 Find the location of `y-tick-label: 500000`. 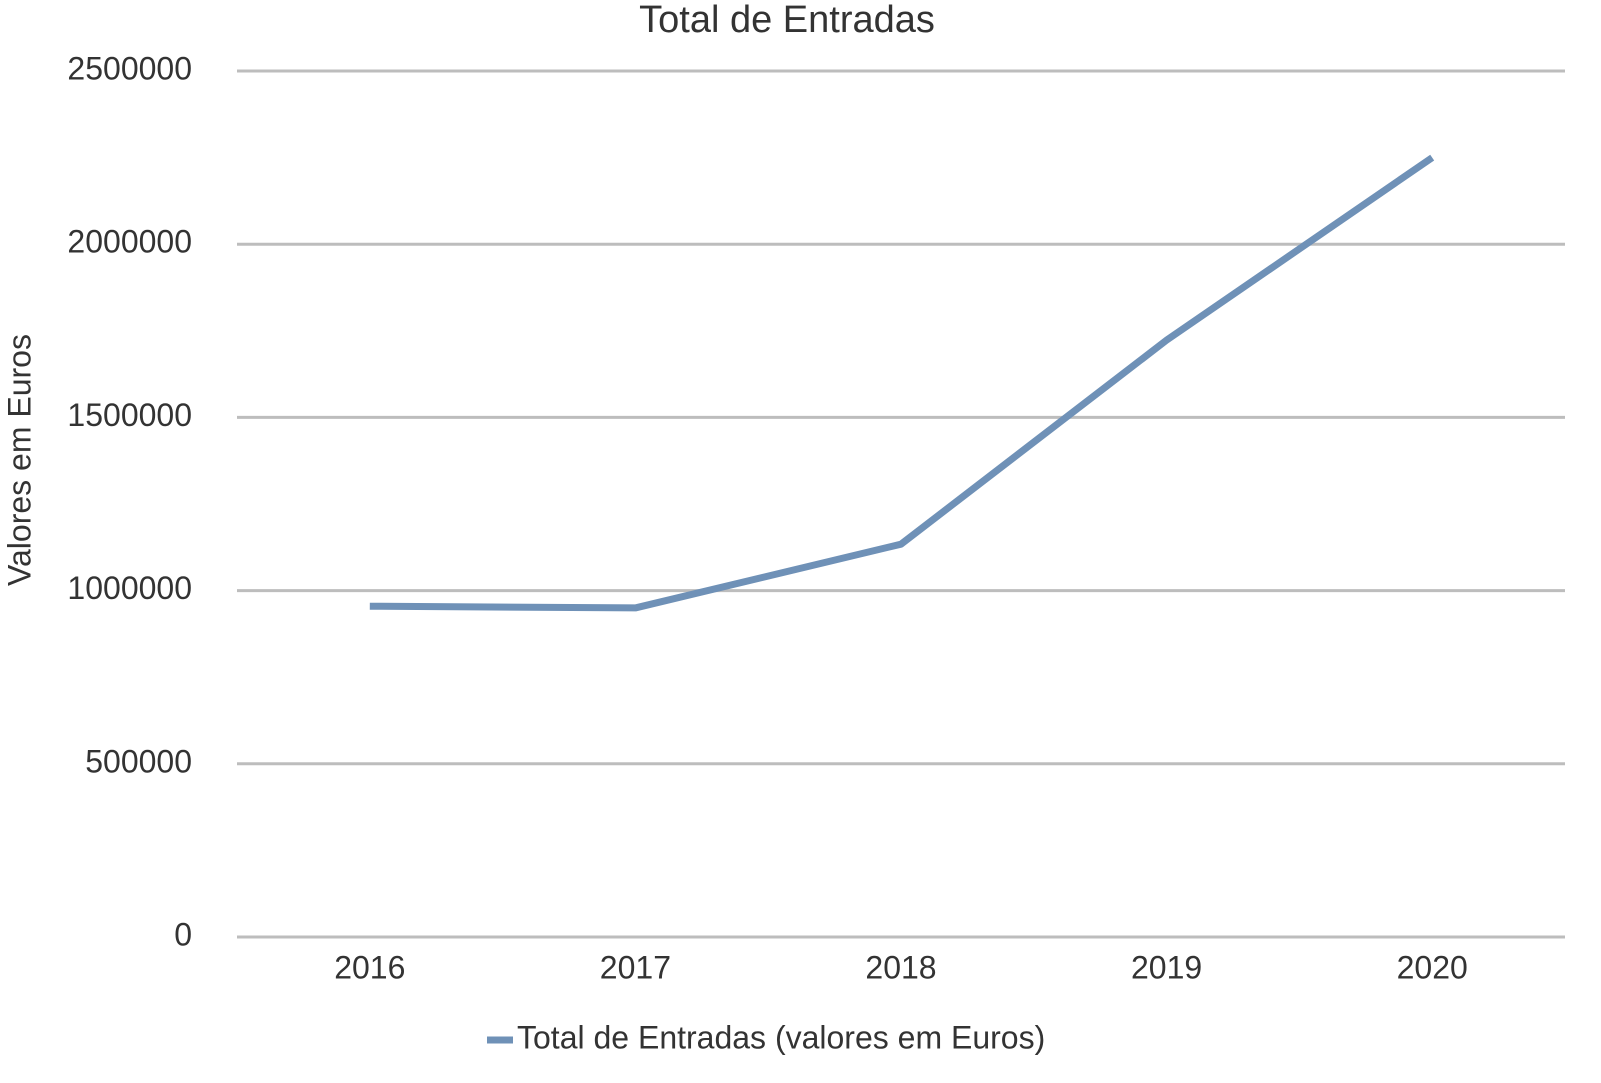

y-tick-label: 500000 is located at coordinates (138, 761).